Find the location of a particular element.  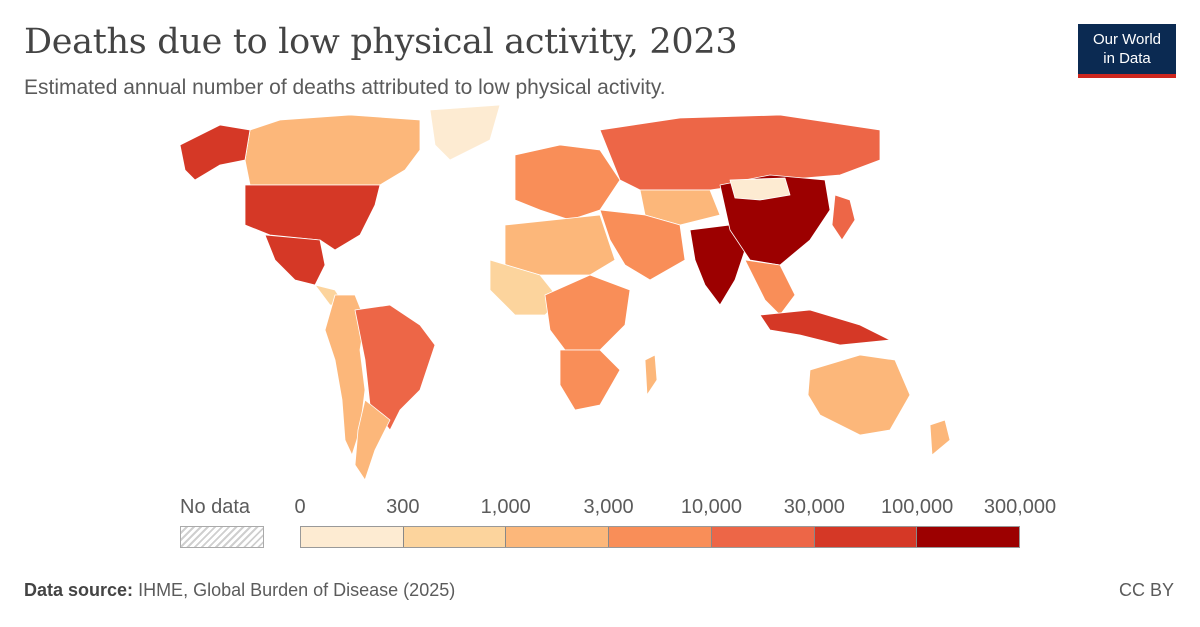

map-region-indonesia is located at coordinates (825, 327).